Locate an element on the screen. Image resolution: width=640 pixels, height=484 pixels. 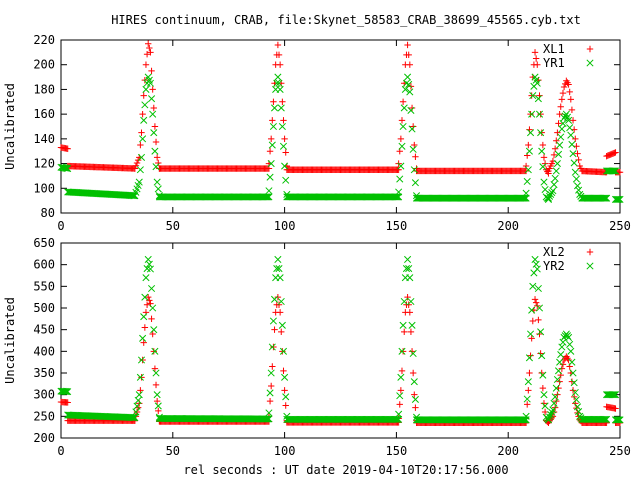
x-tick-label: 250 is located at coordinates (620, 226).